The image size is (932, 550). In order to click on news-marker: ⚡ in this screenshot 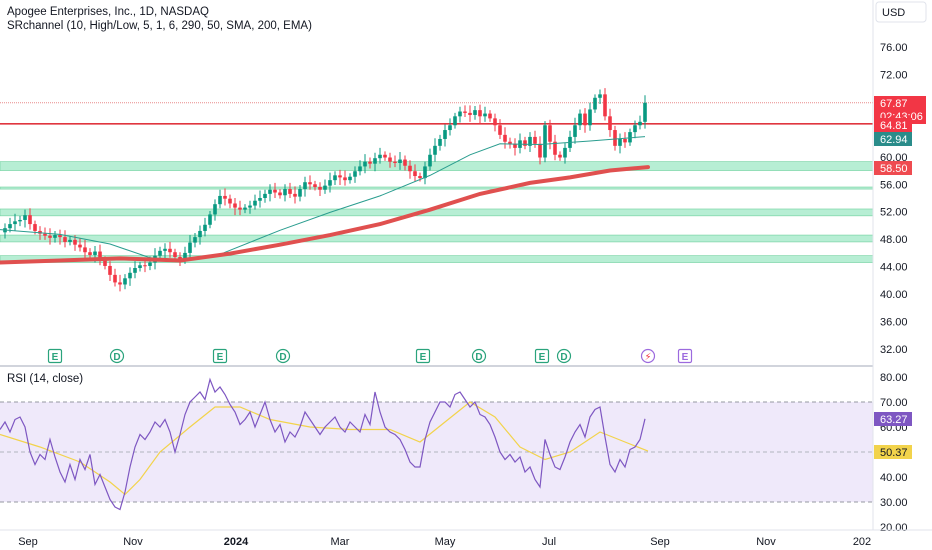, I will do `click(648, 356)`.